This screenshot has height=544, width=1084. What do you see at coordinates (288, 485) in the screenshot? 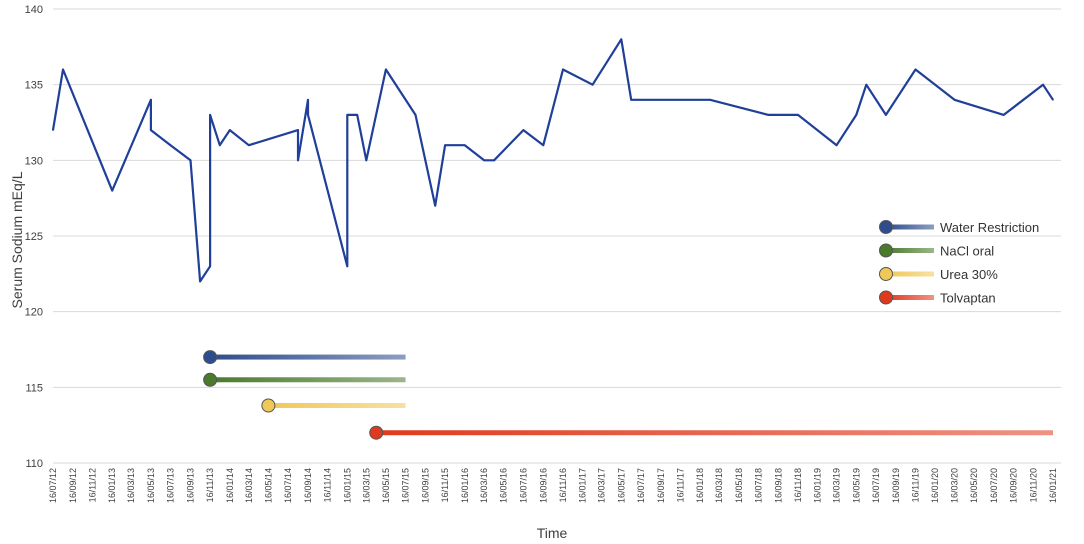
I see `x-tick-label: 16/07/14` at bounding box center [288, 485].